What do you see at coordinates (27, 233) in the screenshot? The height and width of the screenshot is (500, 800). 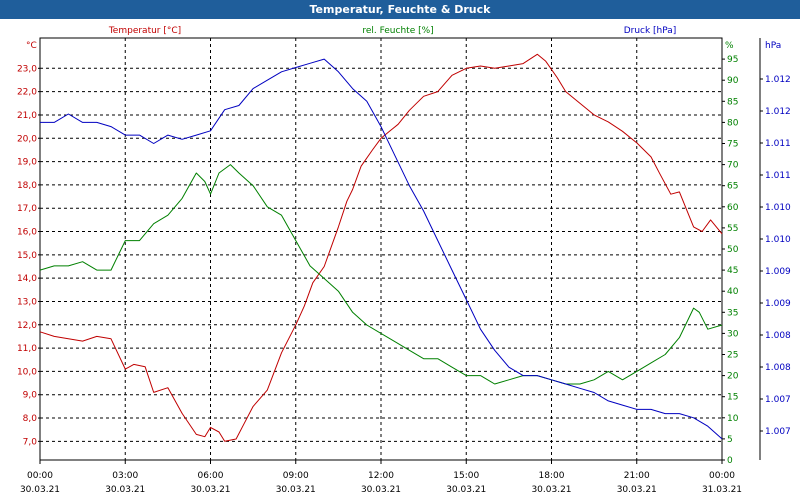 I see `temperature-tick-label: 16,0` at bounding box center [27, 233].